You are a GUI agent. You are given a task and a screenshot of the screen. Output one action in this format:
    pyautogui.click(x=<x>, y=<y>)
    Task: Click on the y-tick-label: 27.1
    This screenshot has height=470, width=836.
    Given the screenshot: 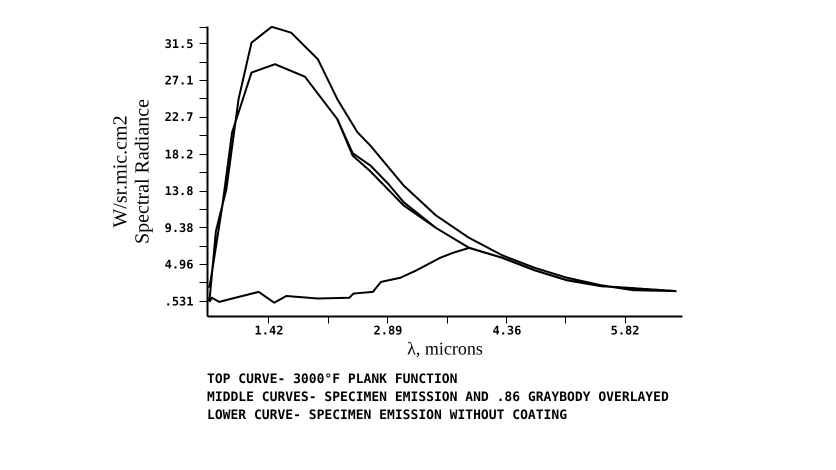 What is the action you would take?
    pyautogui.click(x=179, y=81)
    